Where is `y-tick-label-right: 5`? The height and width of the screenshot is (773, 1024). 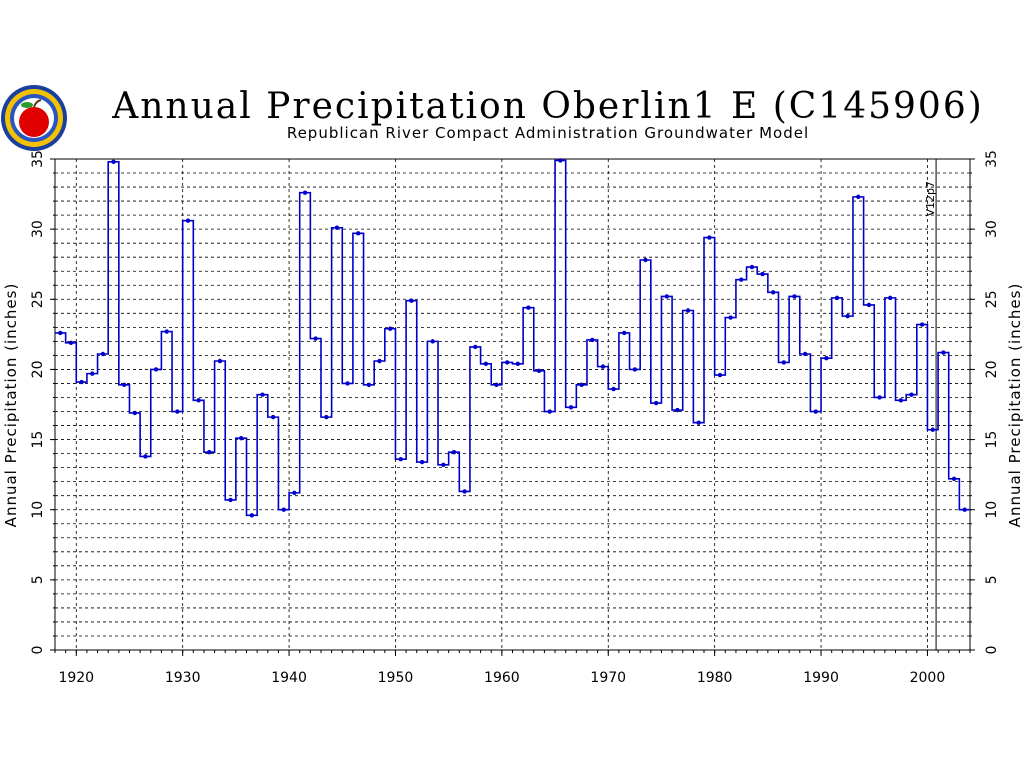
y-tick-label-right: 5 is located at coordinates (992, 579).